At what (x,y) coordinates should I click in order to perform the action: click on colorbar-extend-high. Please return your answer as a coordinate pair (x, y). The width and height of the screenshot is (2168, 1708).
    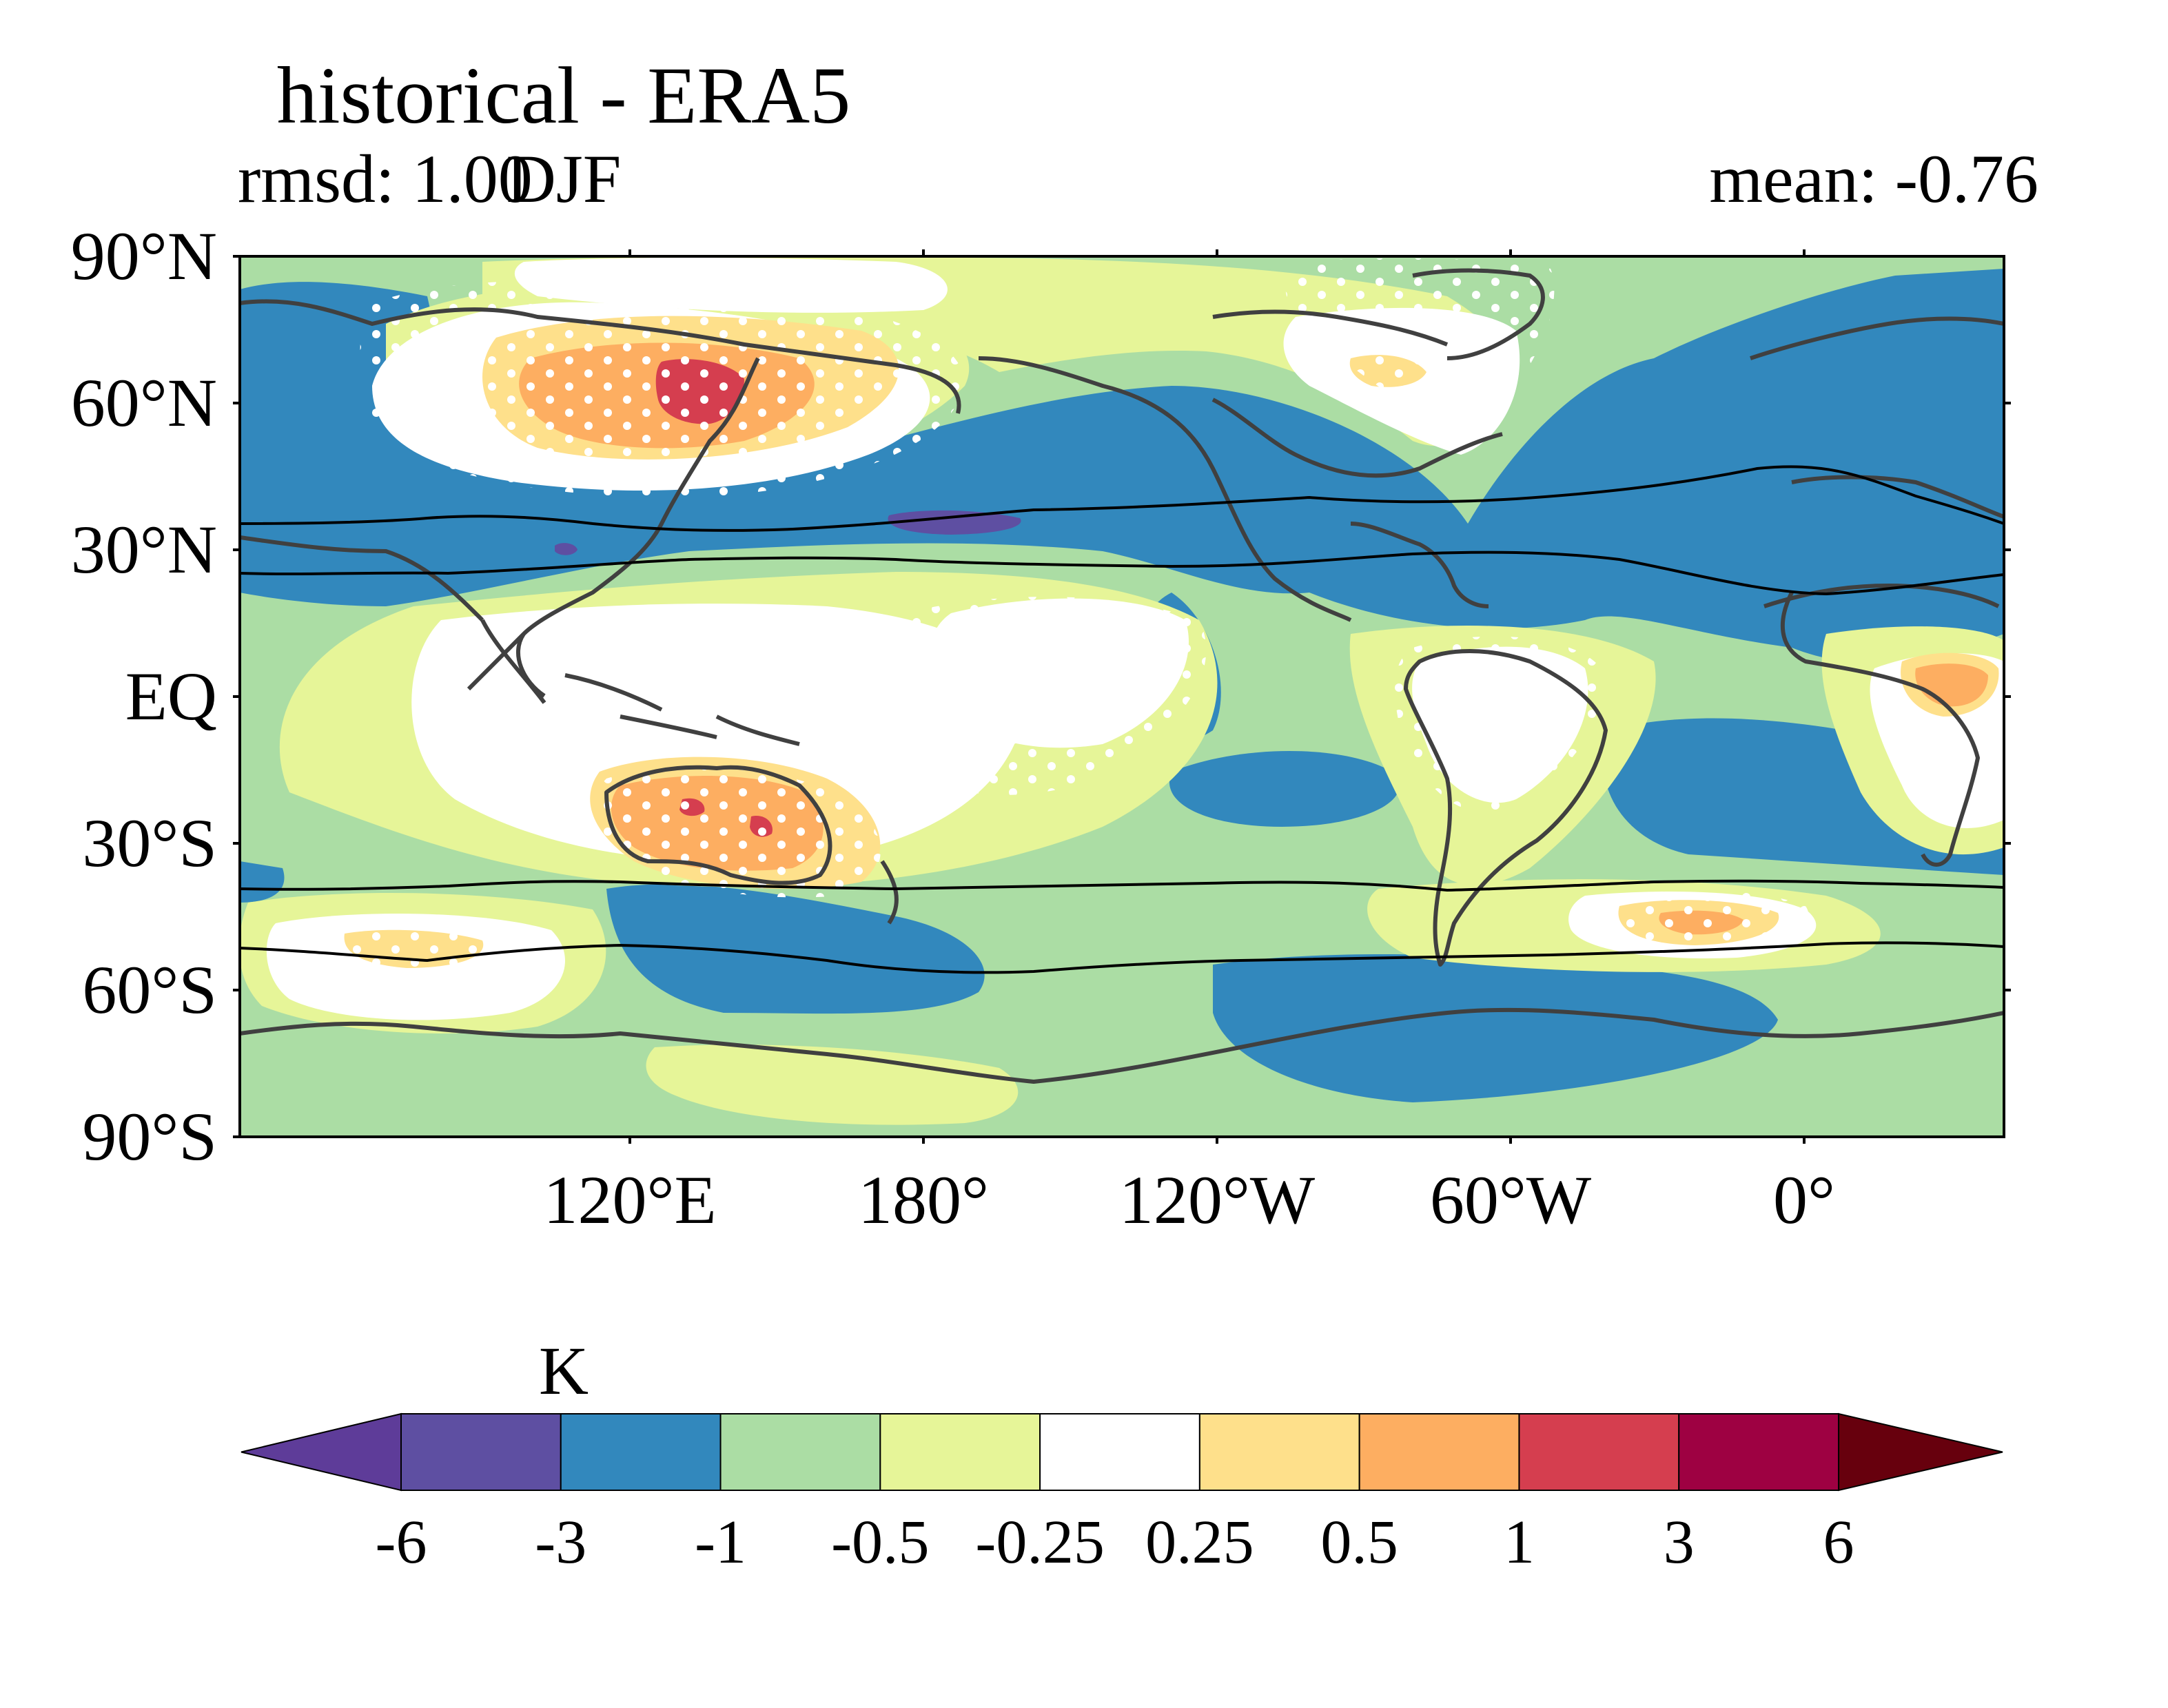
    Looking at the image, I should click on (1920, 1452).